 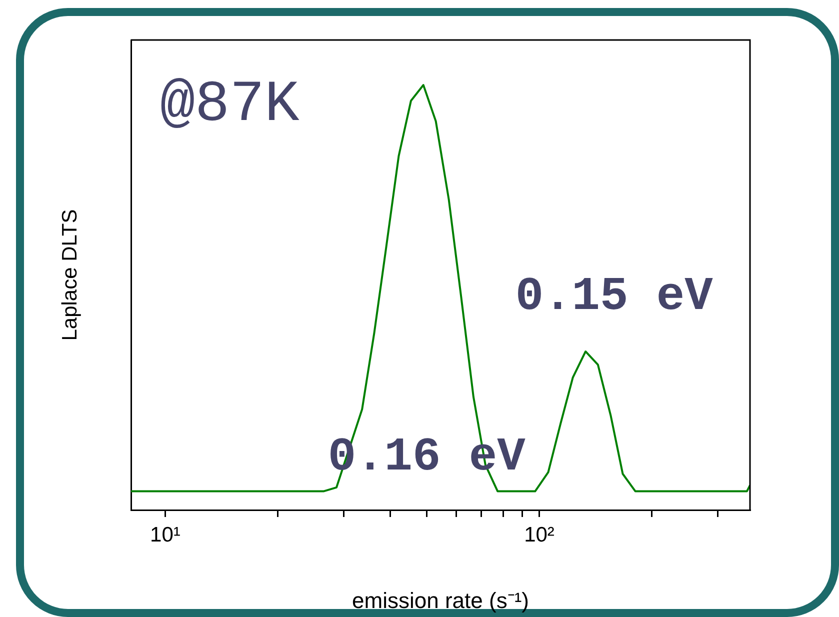 I want to click on y-axis-title: Laplace DLTS, so click(x=70, y=275).